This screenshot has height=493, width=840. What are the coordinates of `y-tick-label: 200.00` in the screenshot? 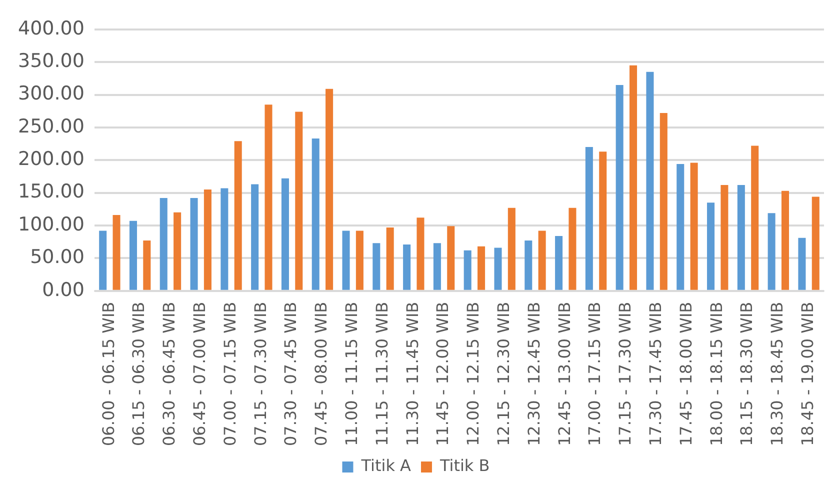 It's located at (51, 159).